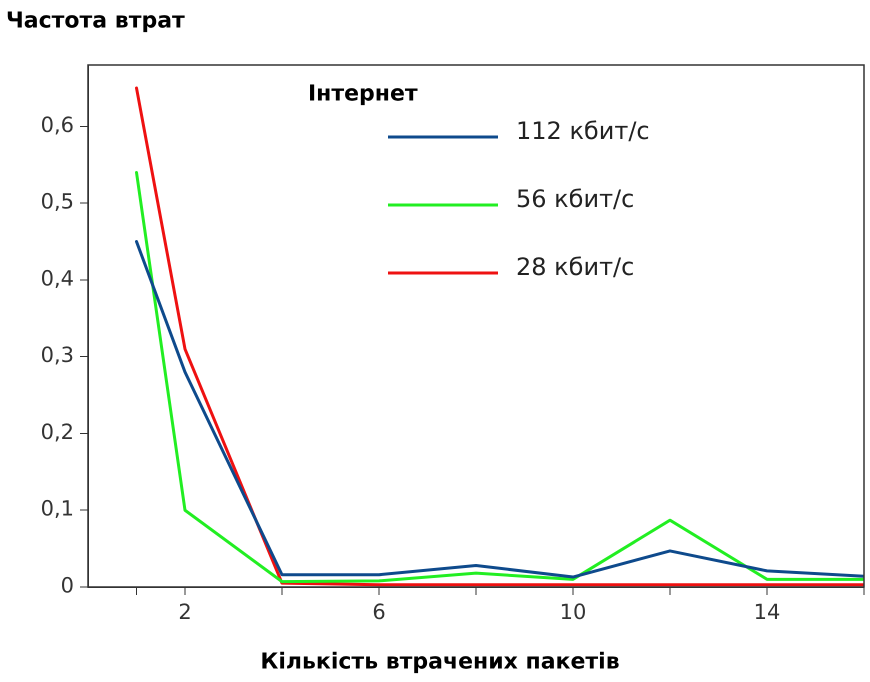 This screenshot has width=870, height=682. I want to click on y-tick-label: 0, so click(67, 585).